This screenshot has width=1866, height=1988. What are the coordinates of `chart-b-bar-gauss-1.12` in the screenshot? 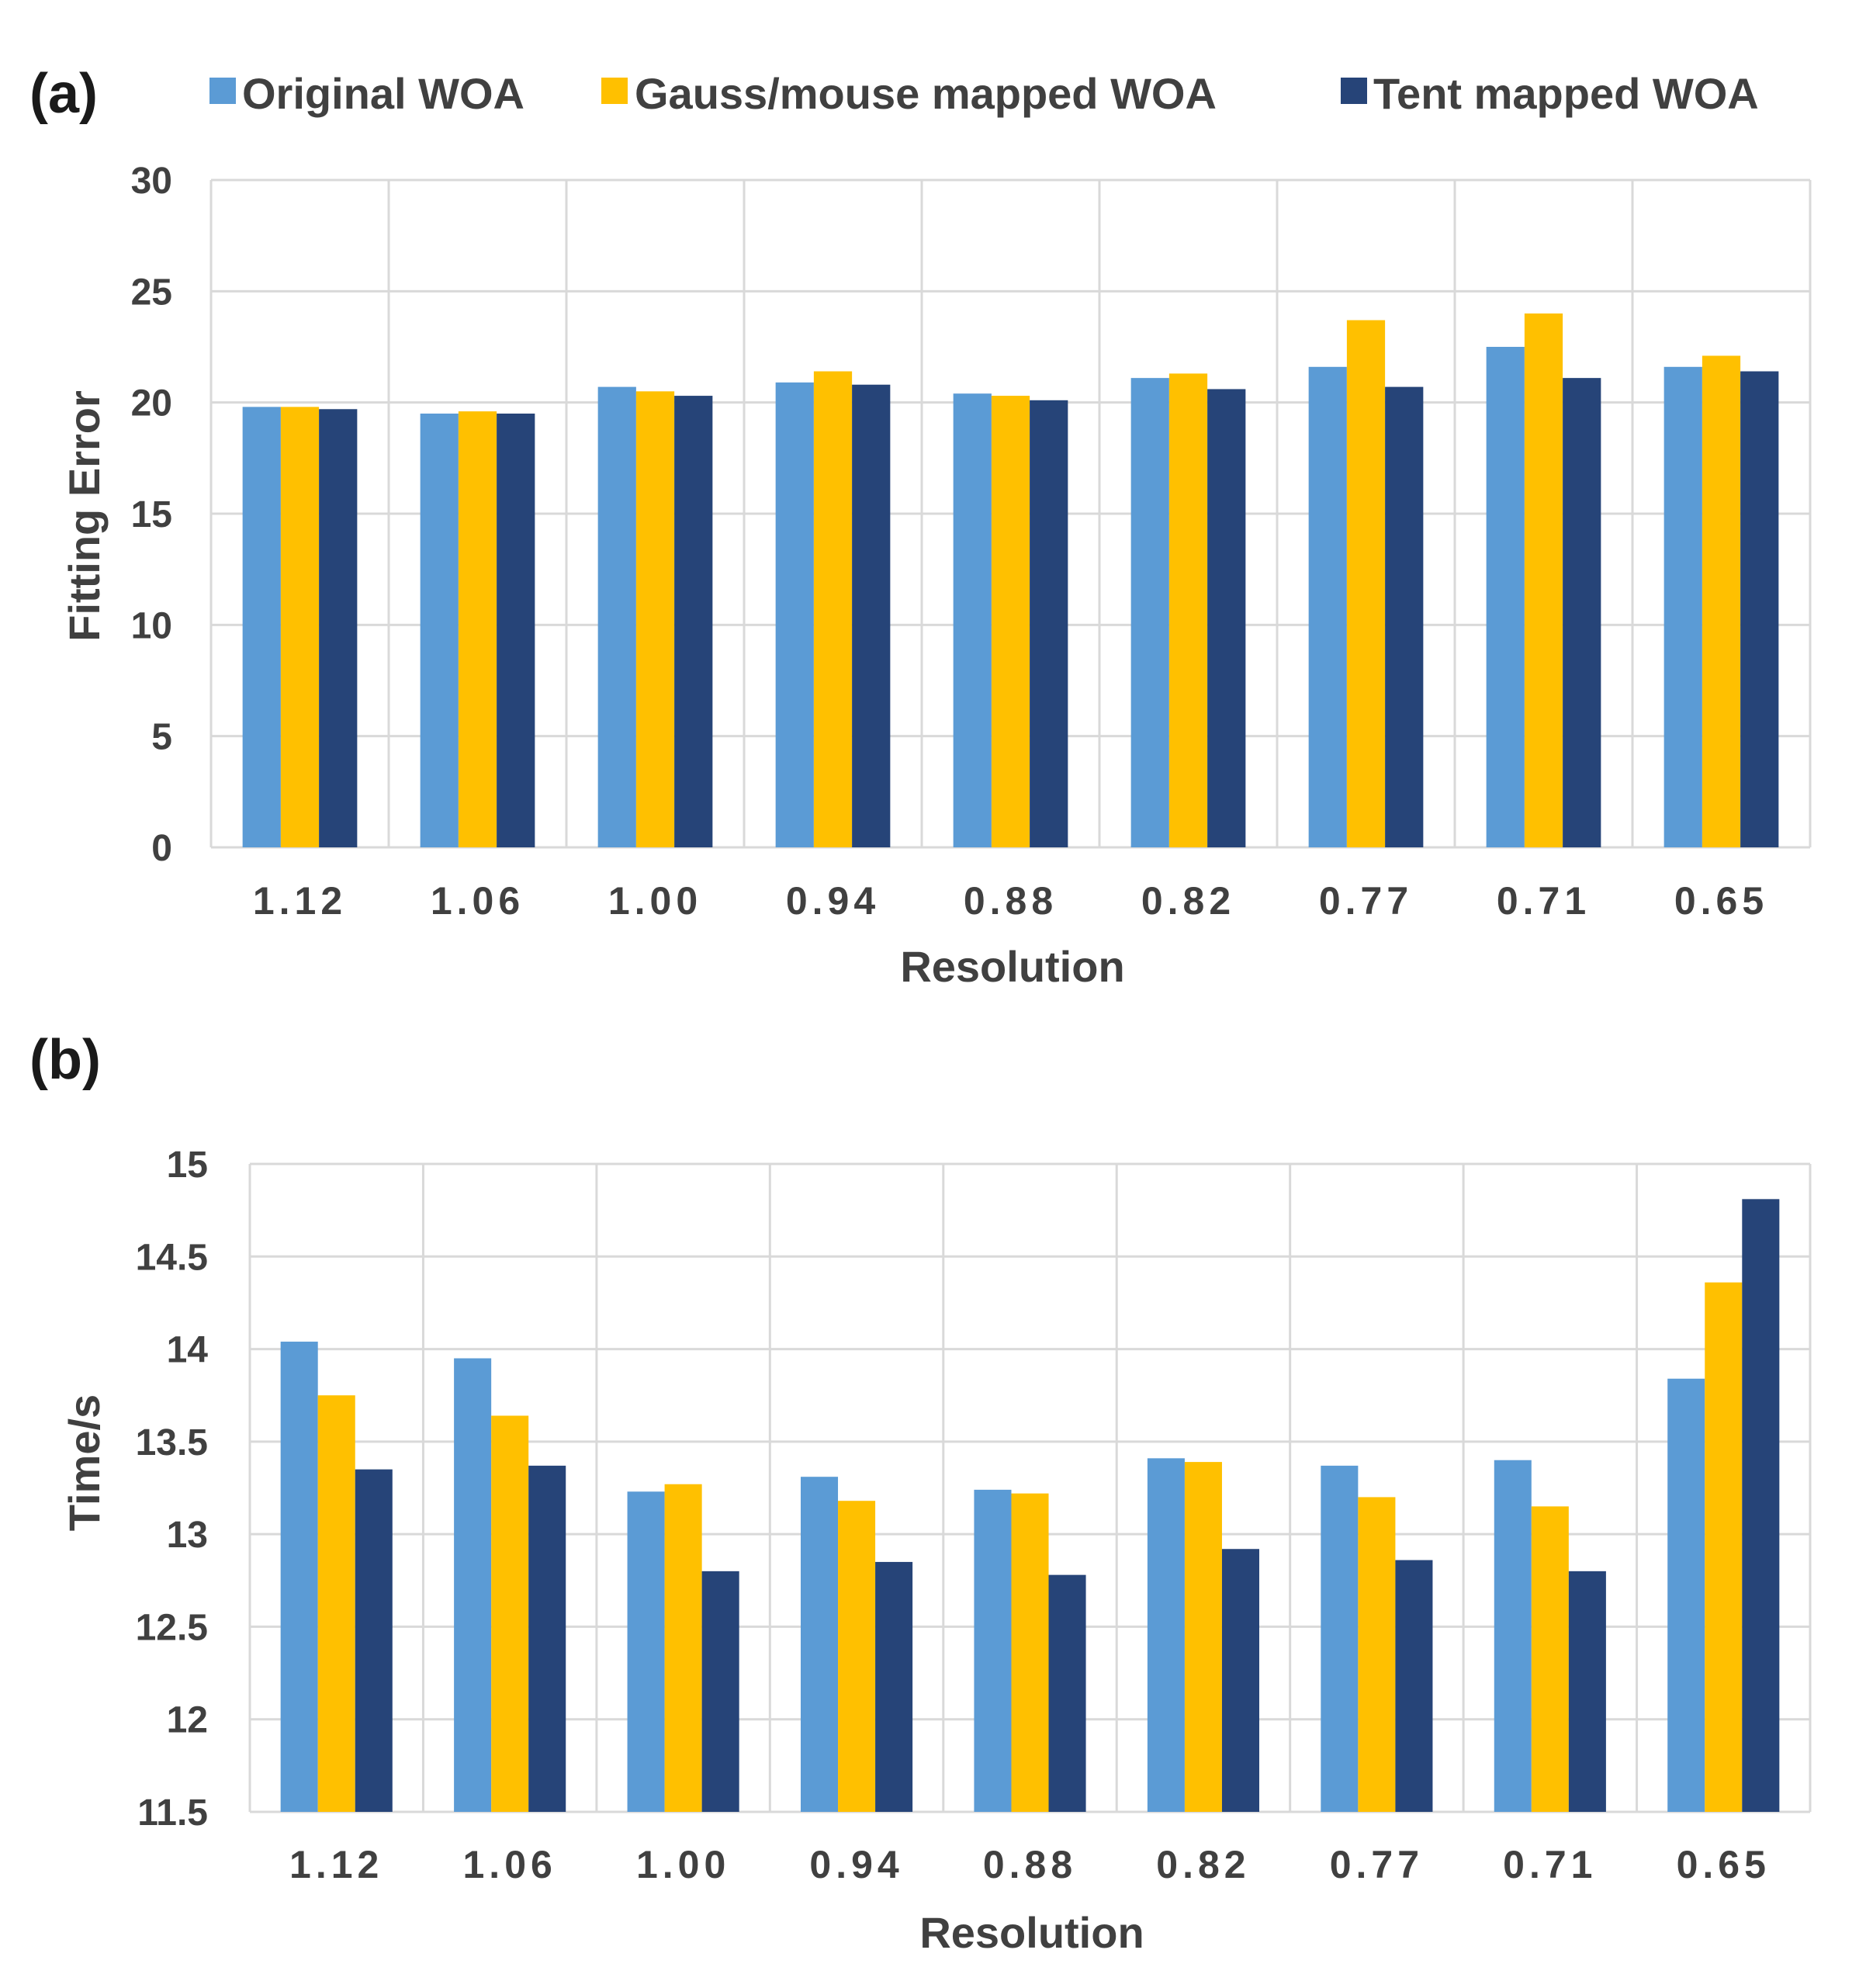 It's located at (336, 1603).